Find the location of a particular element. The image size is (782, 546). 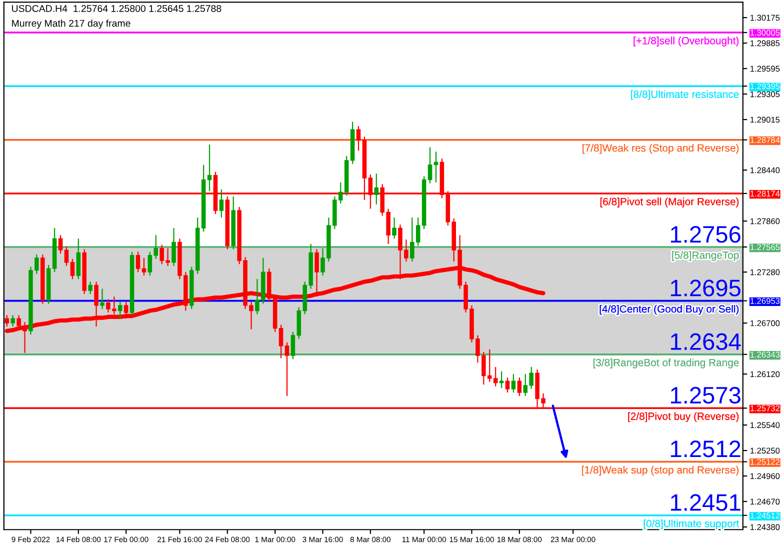

ref-line-label: [2/8]Pivot buy (Reverse) is located at coordinates (683, 417).